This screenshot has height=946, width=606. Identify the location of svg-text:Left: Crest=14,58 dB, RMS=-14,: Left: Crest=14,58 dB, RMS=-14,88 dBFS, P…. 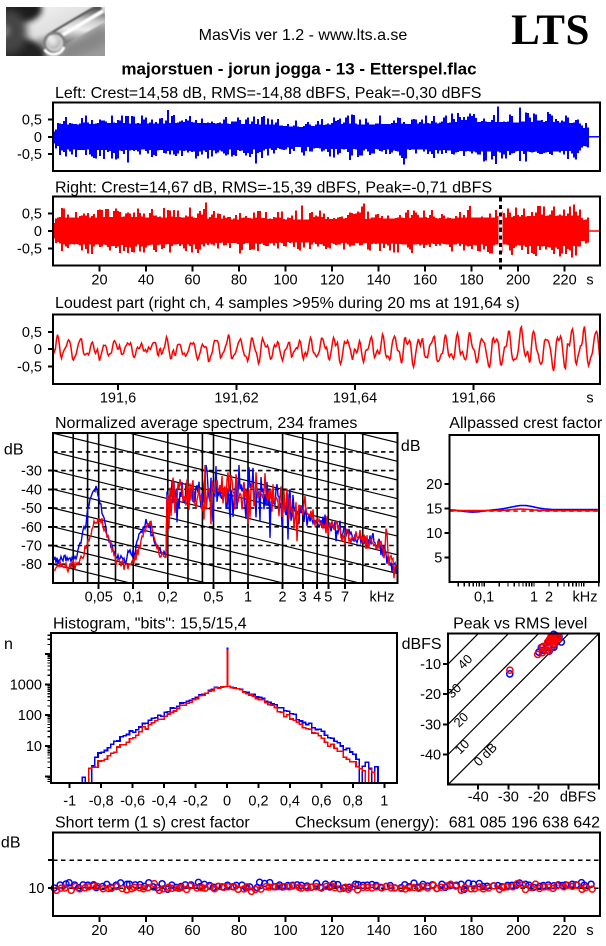
(268, 93).